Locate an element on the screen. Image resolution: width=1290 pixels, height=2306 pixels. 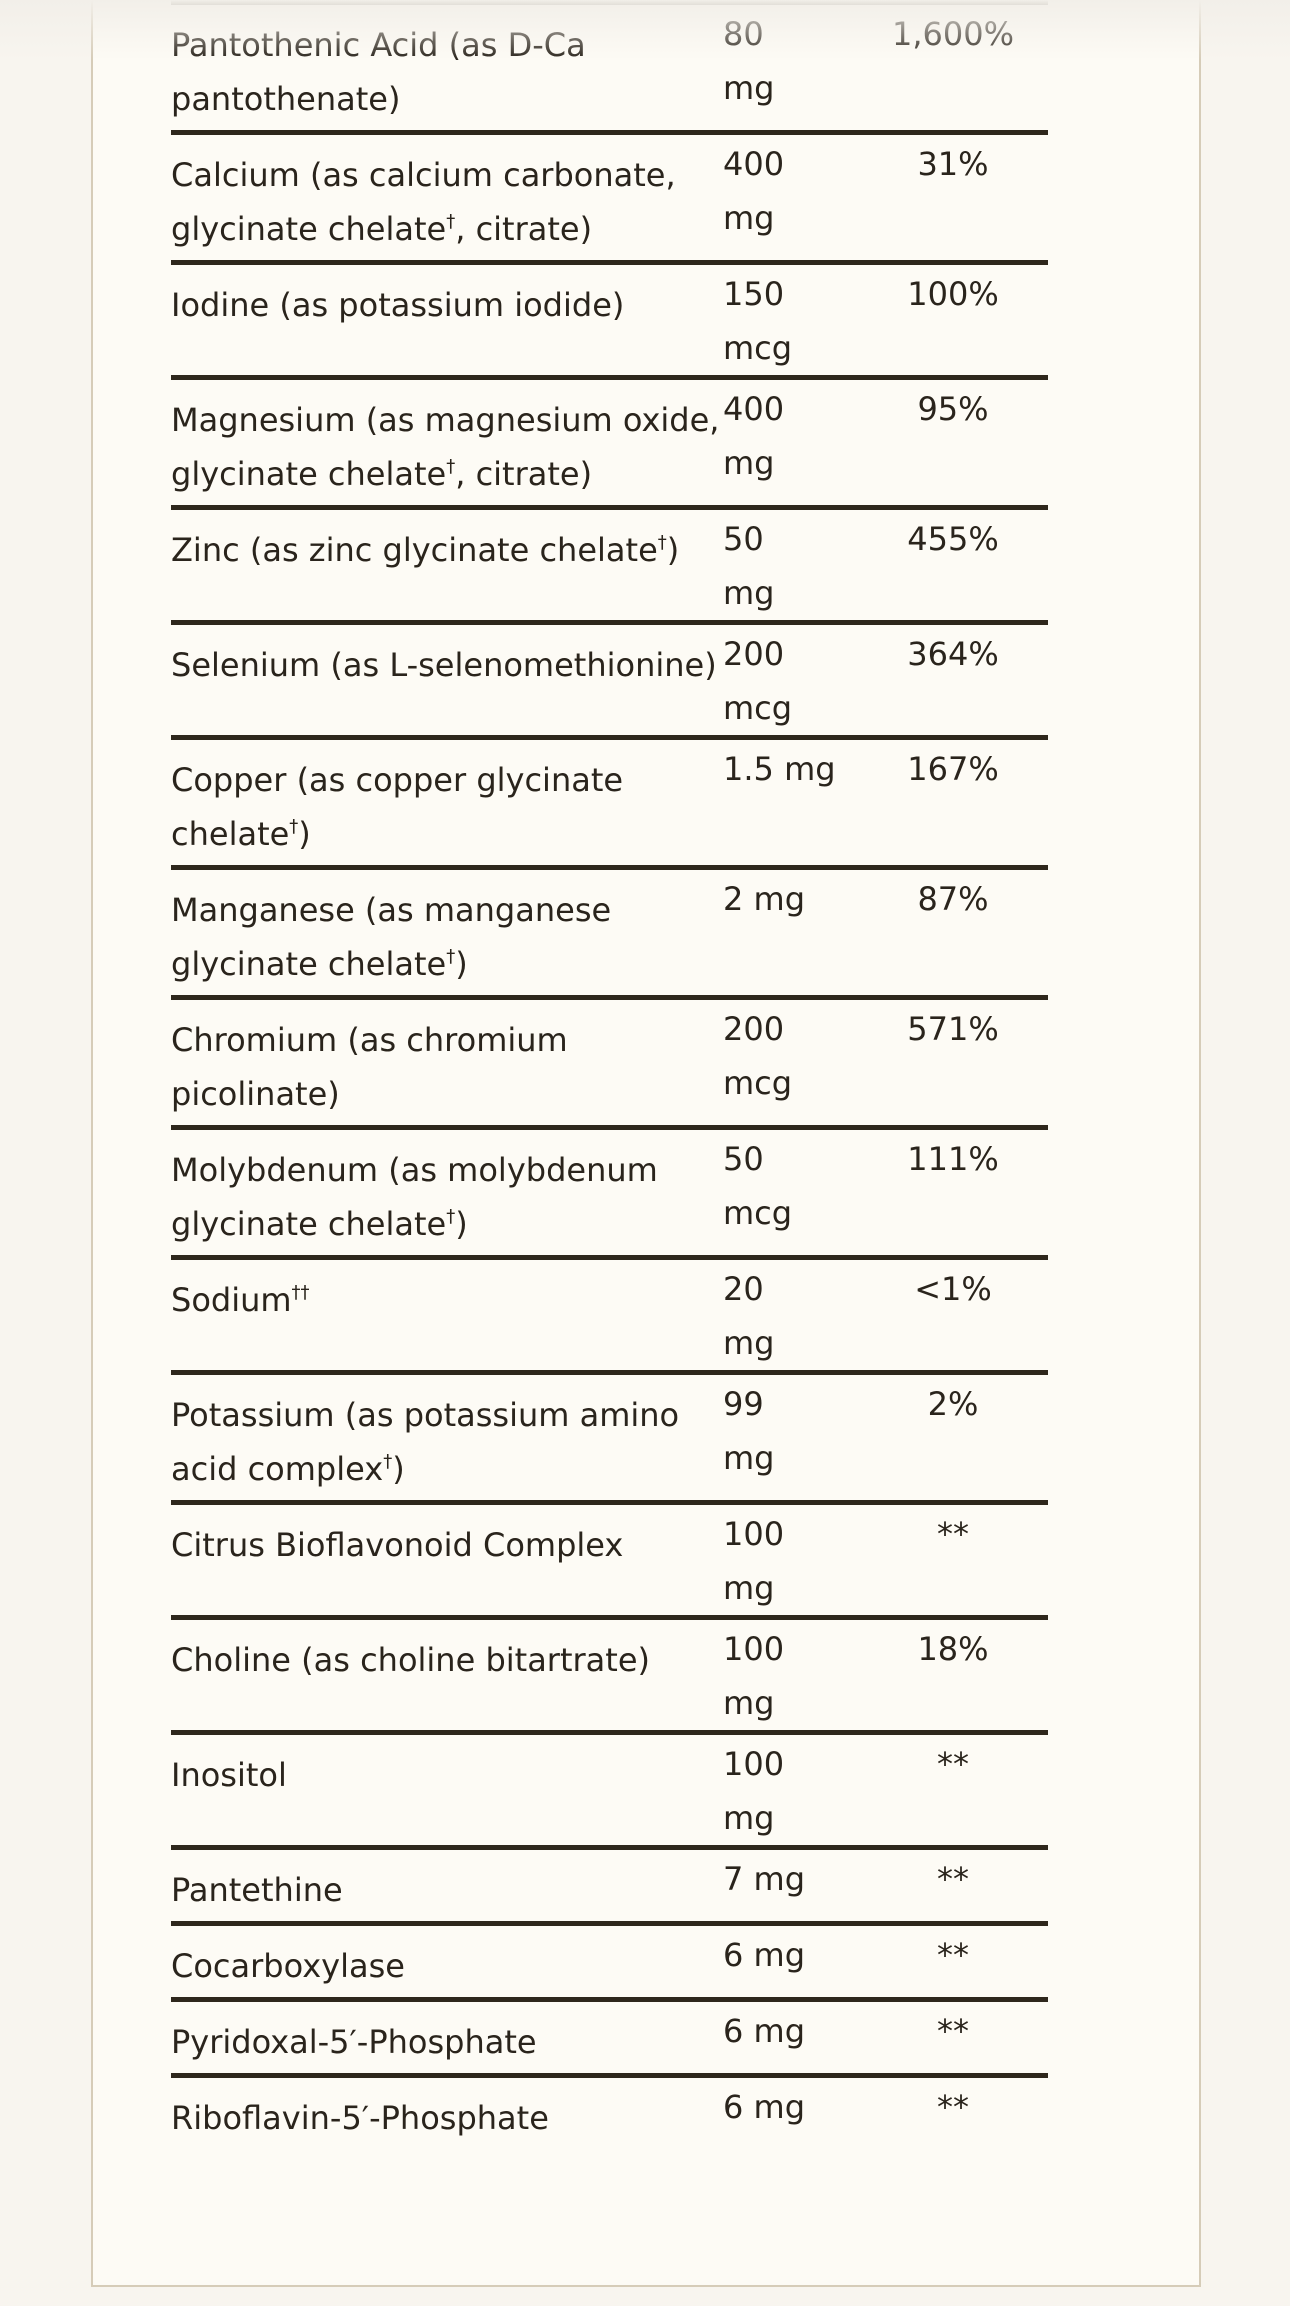
amount-per-serving: 200 mcg is located at coordinates (758, 1056).